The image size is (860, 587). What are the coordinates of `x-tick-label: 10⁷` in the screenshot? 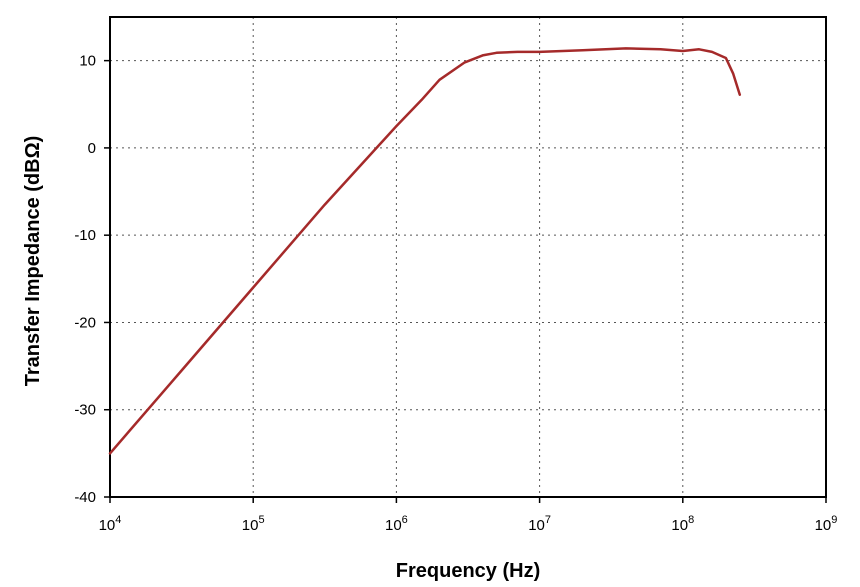 It's located at (539, 524).